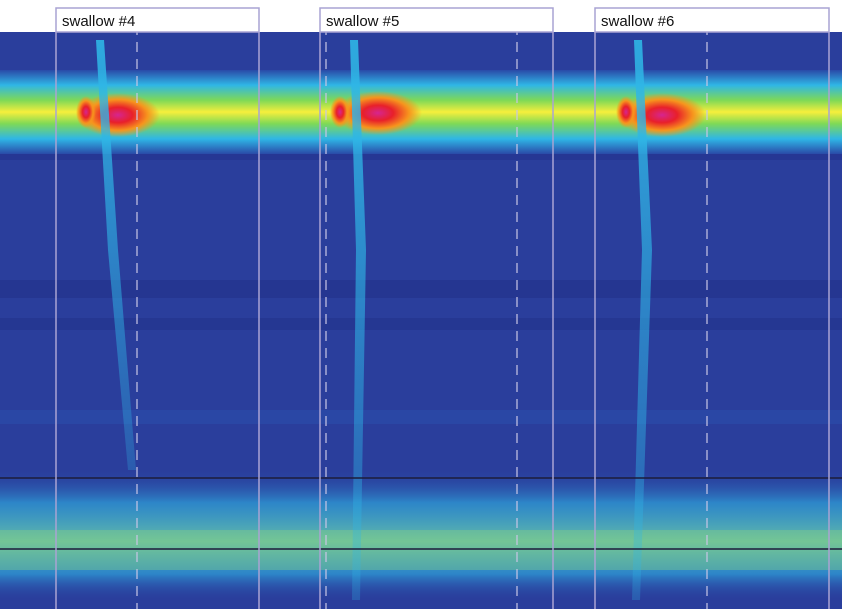 The height and width of the screenshot is (609, 842). What do you see at coordinates (362, 21) in the screenshot?
I see `swallow-label-5: swallow #5` at bounding box center [362, 21].